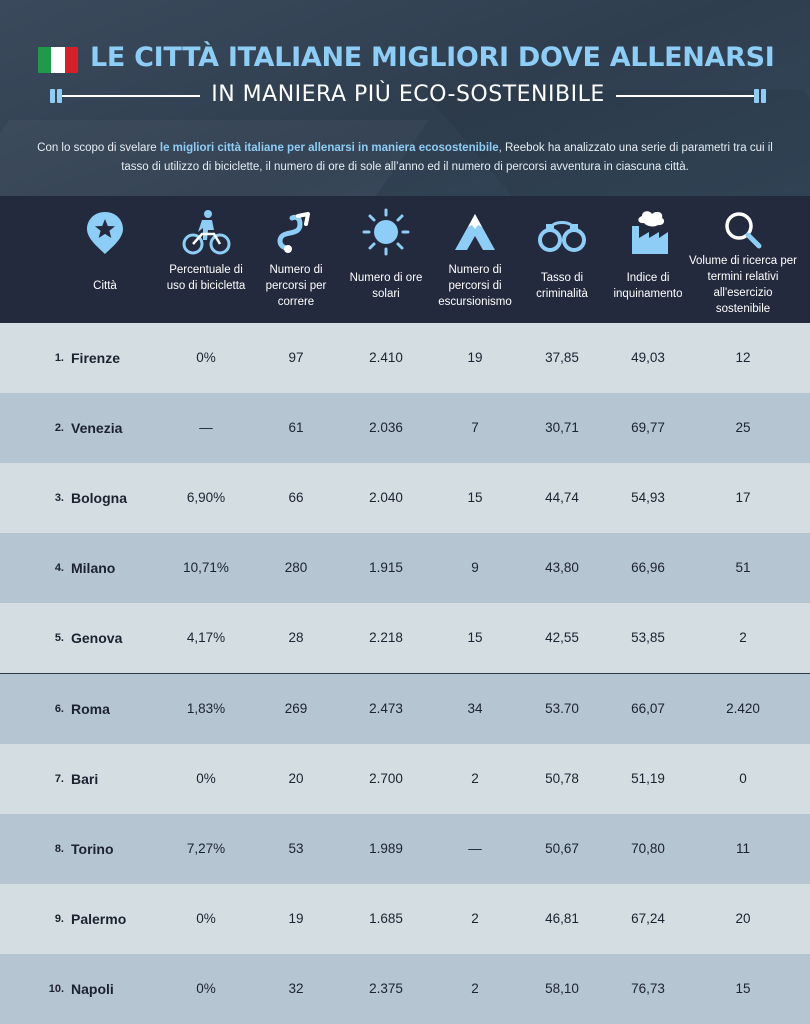  Describe the element at coordinates (648, 286) in the screenshot. I see `column-label: Indice di inquinamento` at that location.